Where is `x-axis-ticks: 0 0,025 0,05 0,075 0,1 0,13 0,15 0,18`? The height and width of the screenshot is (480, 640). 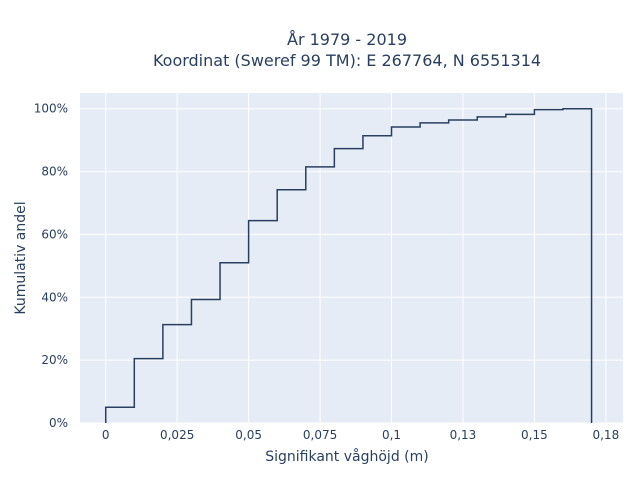
x-axis-ticks: 0 0,025 0,05 0,075 0,1 0,13 0,15 0,18 is located at coordinates (360, 435).